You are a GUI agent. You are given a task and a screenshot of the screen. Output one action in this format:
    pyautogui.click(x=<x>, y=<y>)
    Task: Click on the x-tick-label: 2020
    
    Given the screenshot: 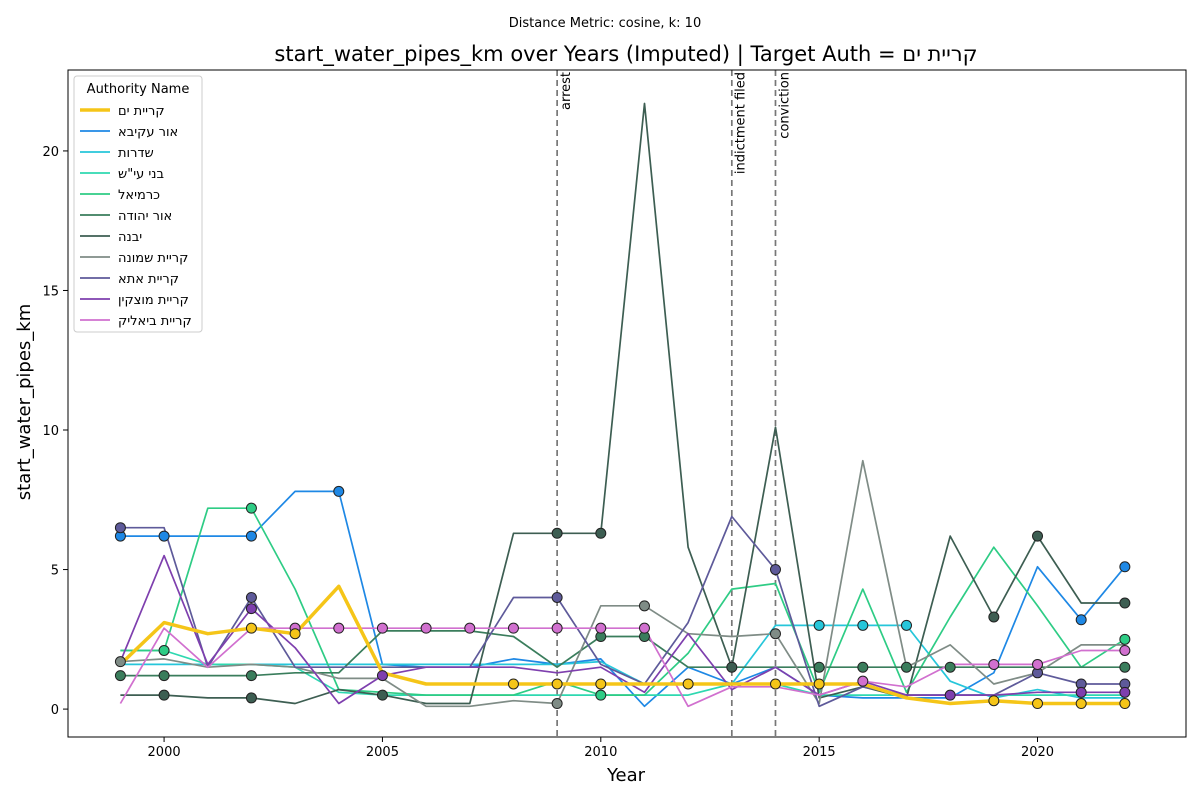 What is the action you would take?
    pyautogui.click(x=1037, y=752)
    